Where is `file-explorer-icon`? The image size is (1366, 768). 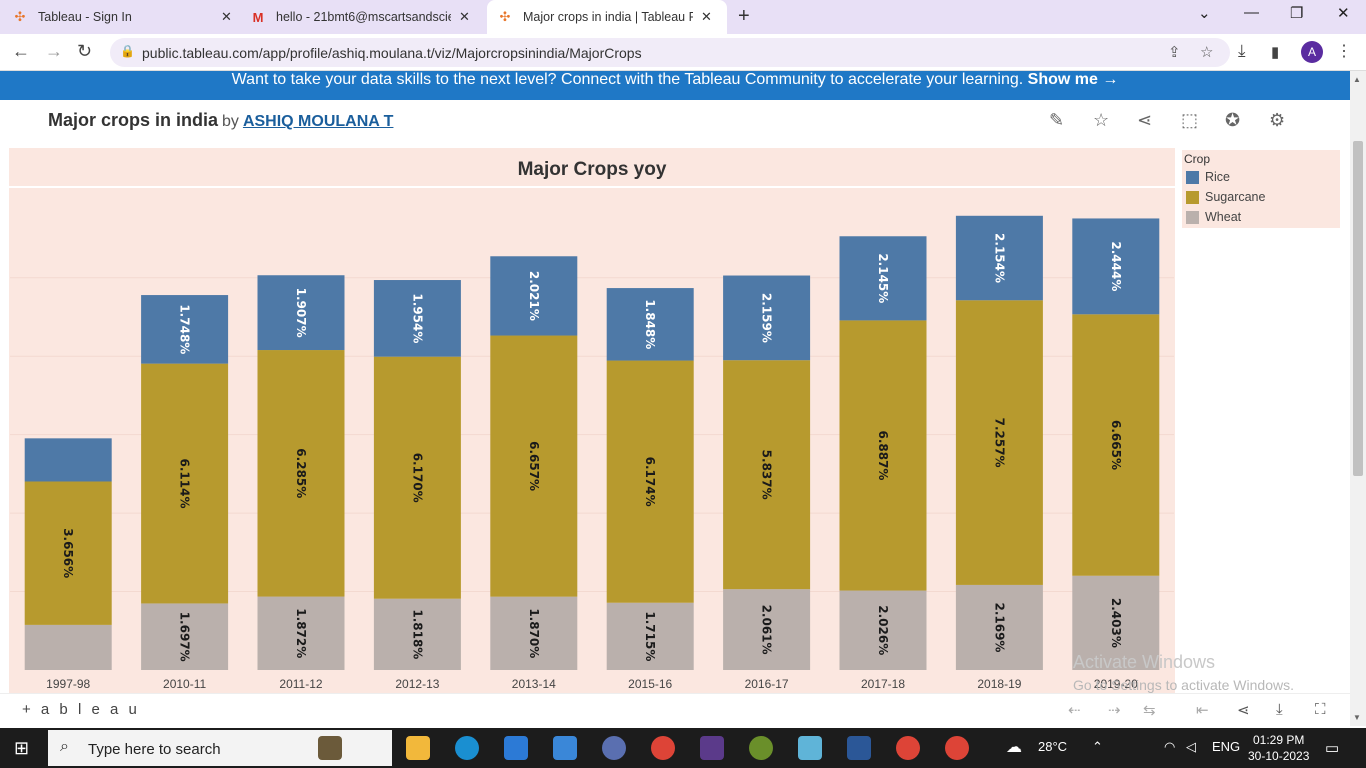
file-explorer-icon is located at coordinates (418, 748).